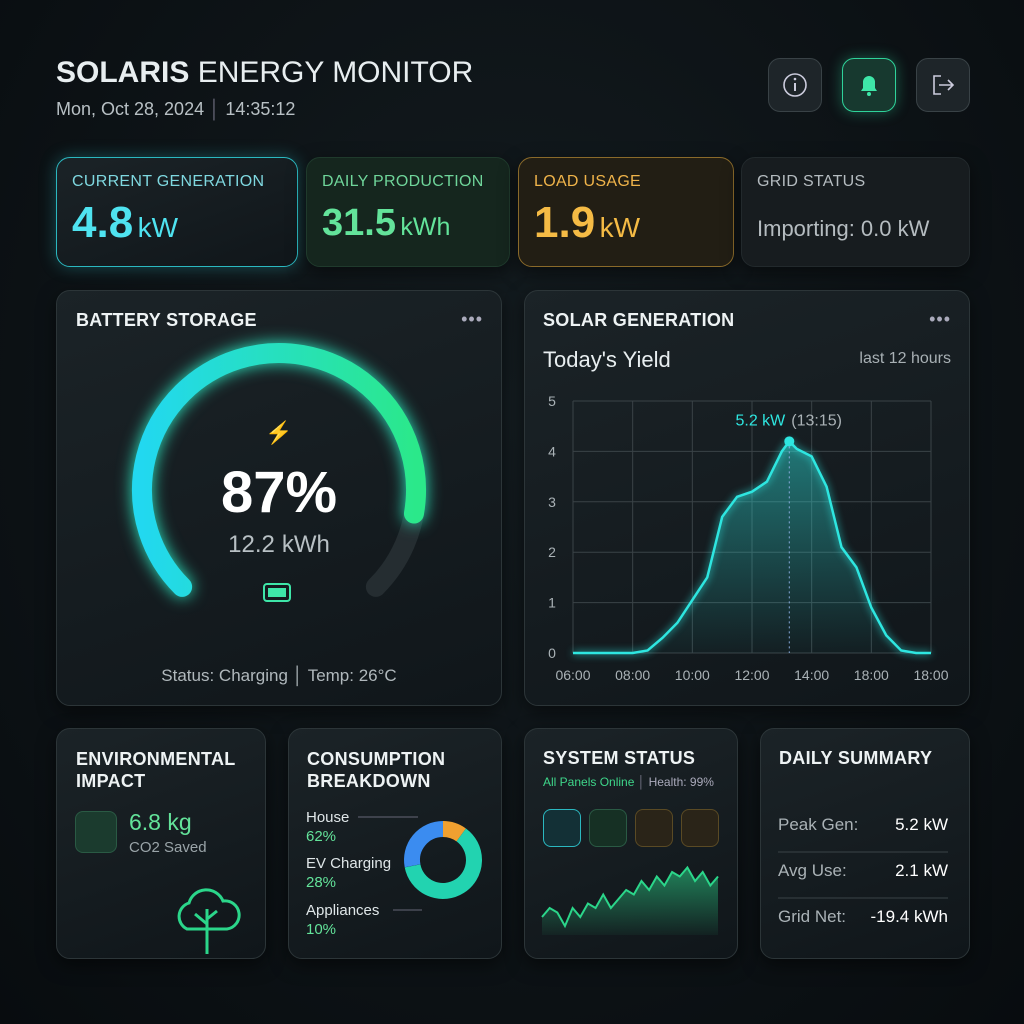  I want to click on status: Status: Charging, so click(224, 675).